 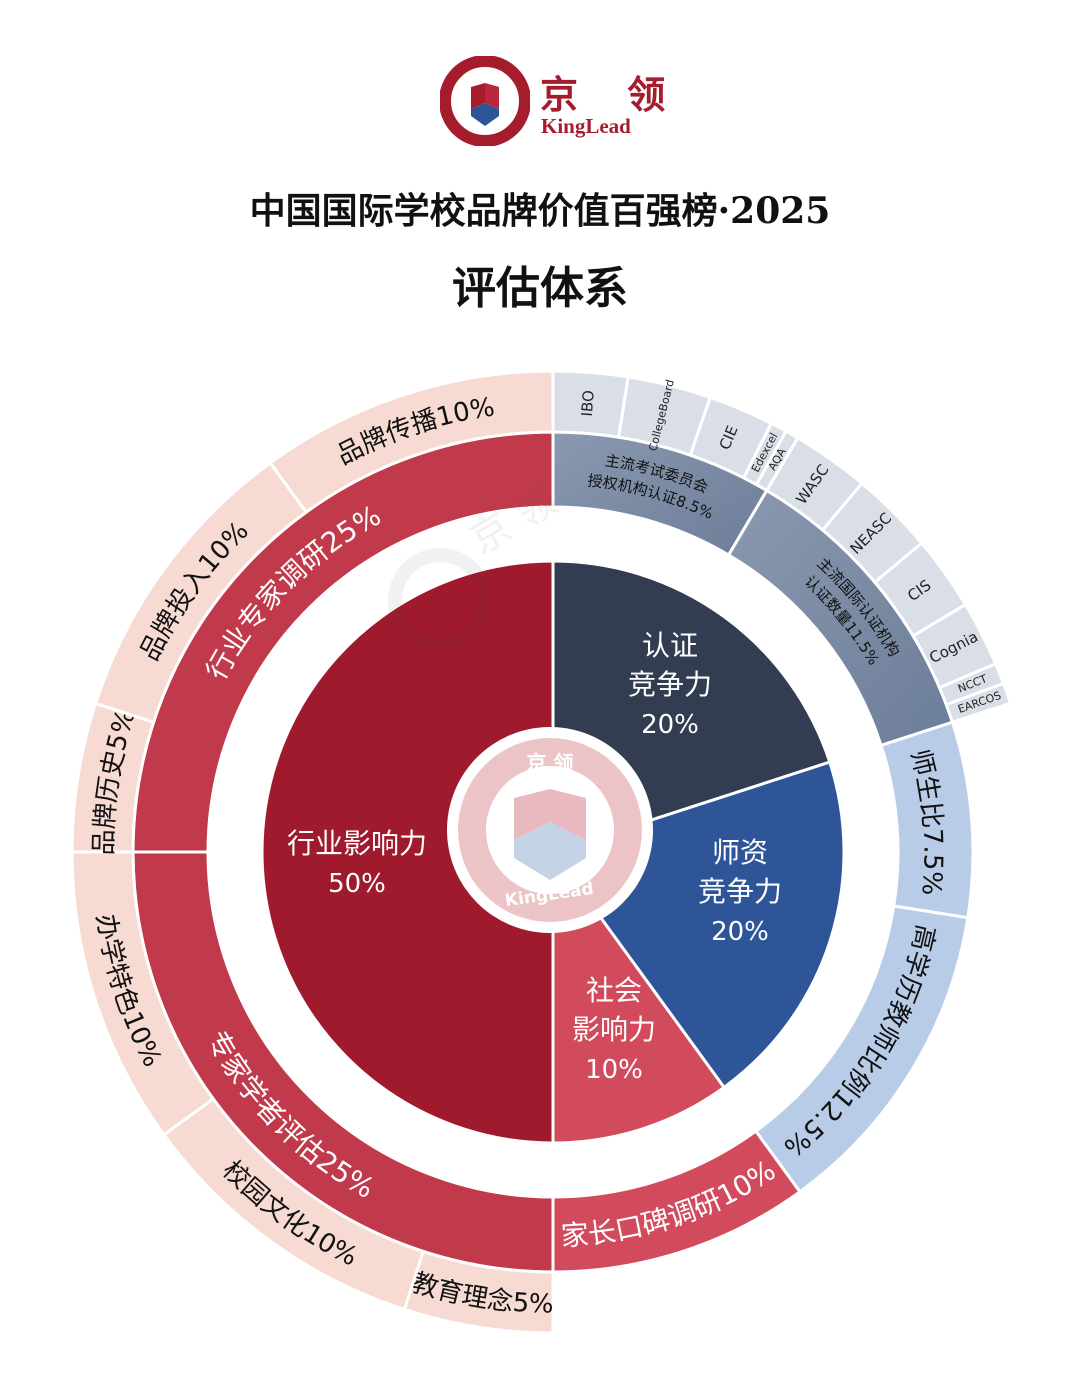 I want to click on outer-ring-segment, so click(x=411, y=442).